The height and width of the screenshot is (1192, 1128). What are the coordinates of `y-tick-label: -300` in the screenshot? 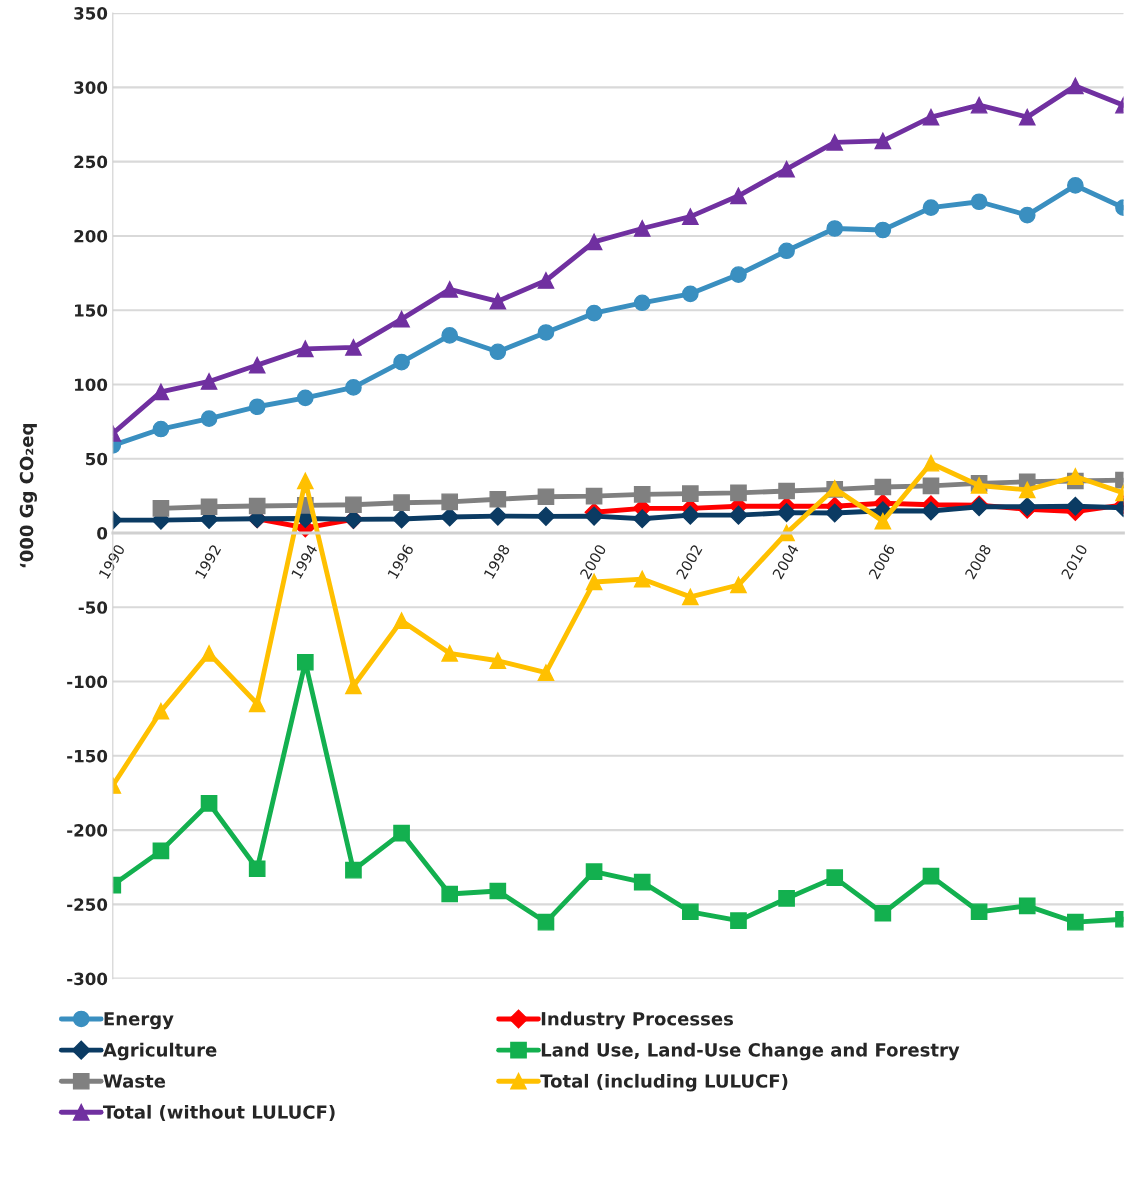 It's located at (87, 979).